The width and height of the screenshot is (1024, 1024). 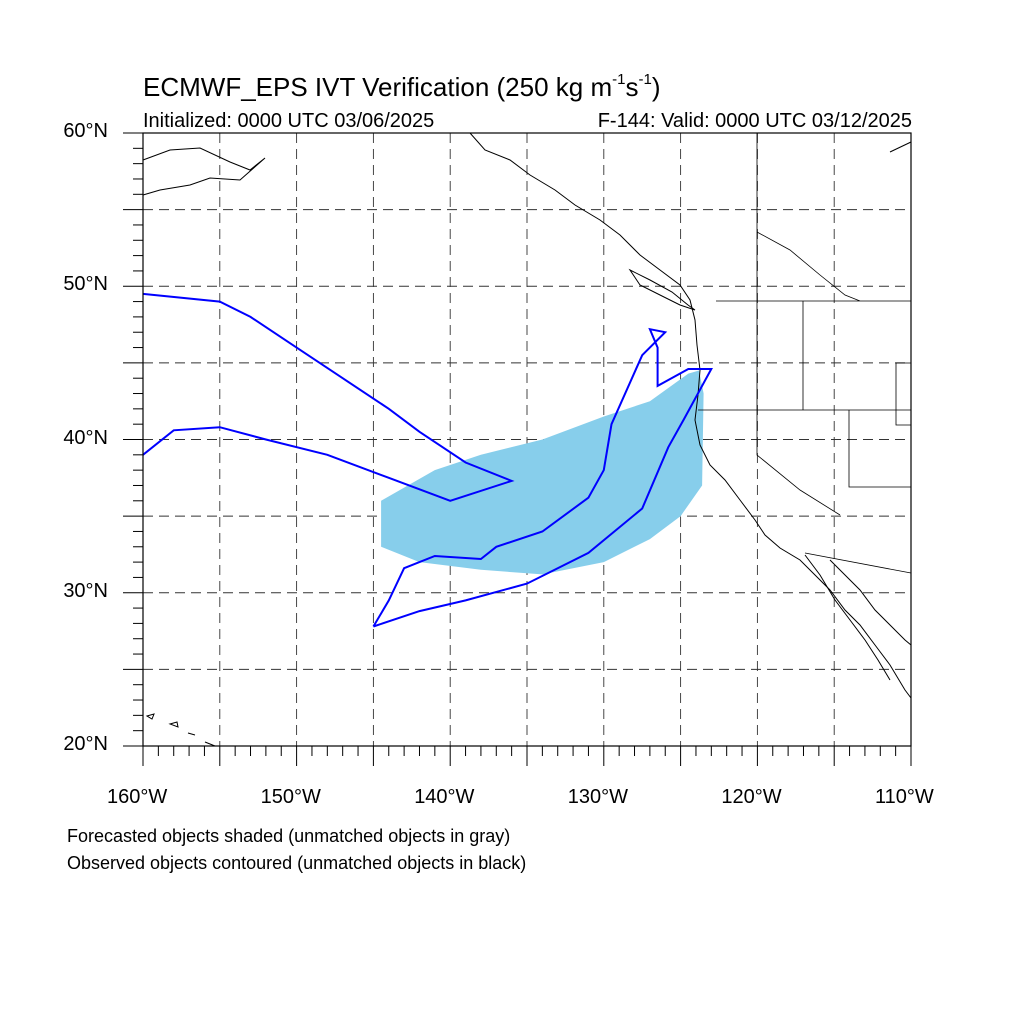 What do you see at coordinates (137, 797) in the screenshot?
I see `longitude-label: 160°W` at bounding box center [137, 797].